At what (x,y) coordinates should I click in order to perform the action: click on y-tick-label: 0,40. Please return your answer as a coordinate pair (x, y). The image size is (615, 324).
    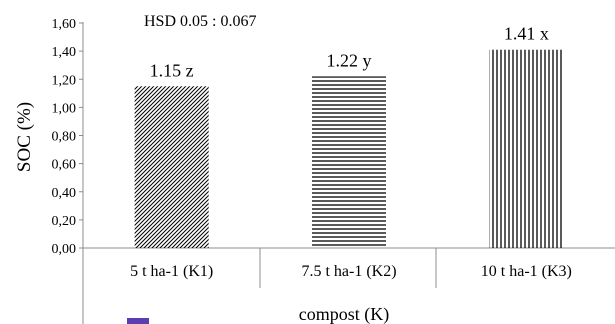
    Looking at the image, I should click on (64, 193).